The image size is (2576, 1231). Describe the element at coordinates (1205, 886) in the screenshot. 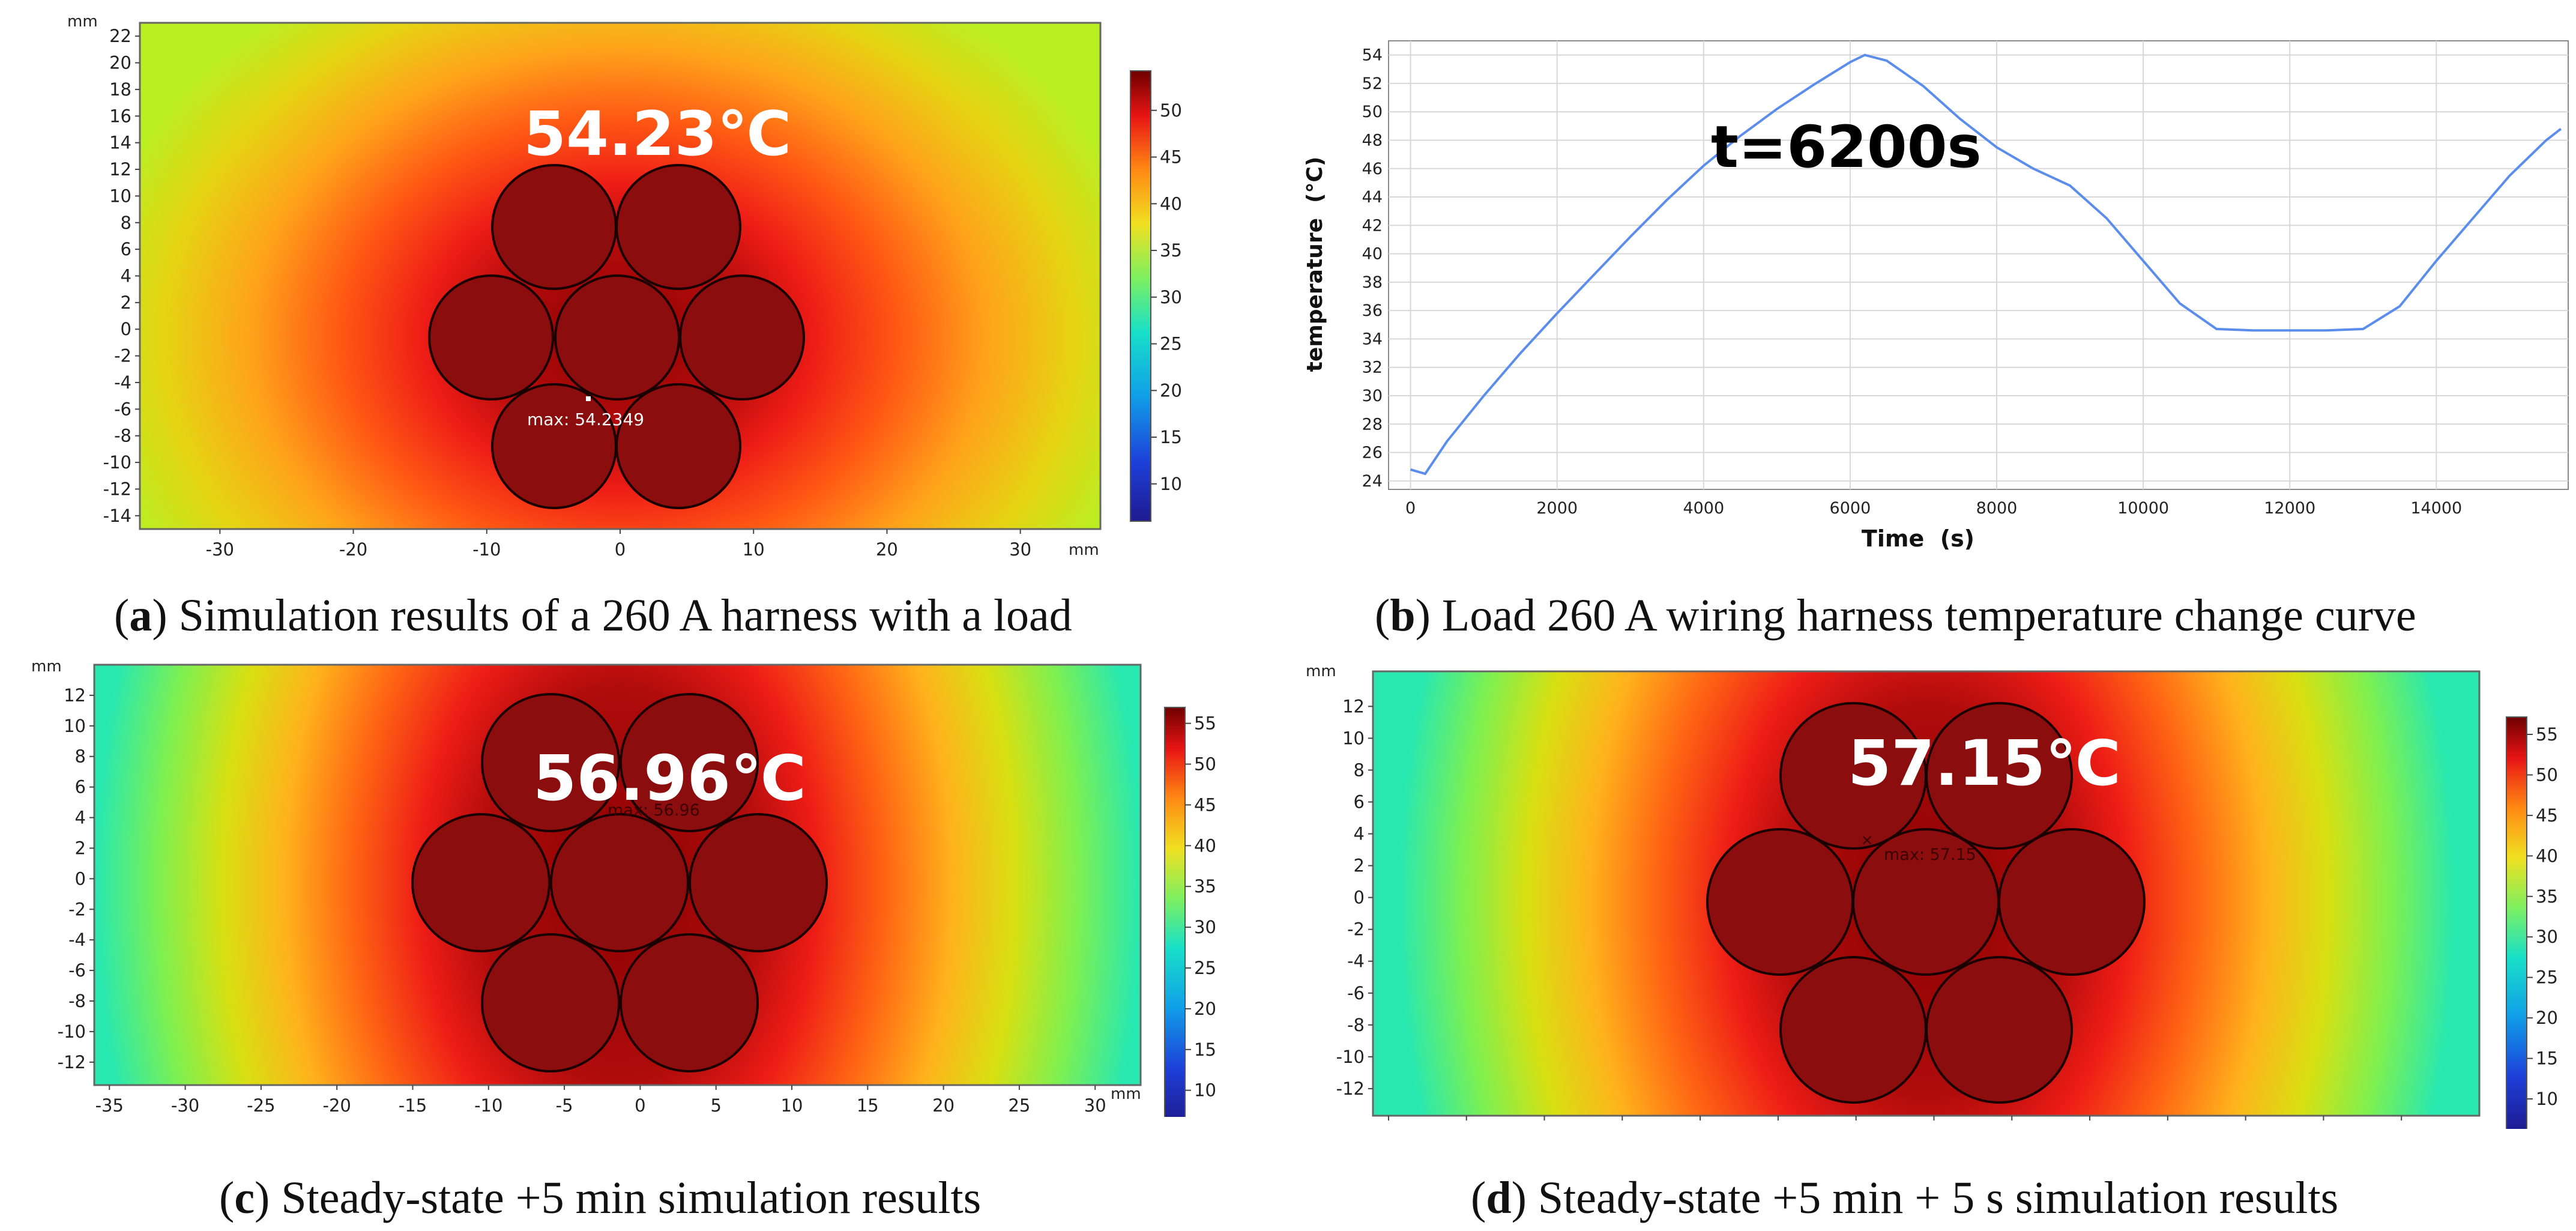

I see `colorbar-tick-label: 35` at that location.